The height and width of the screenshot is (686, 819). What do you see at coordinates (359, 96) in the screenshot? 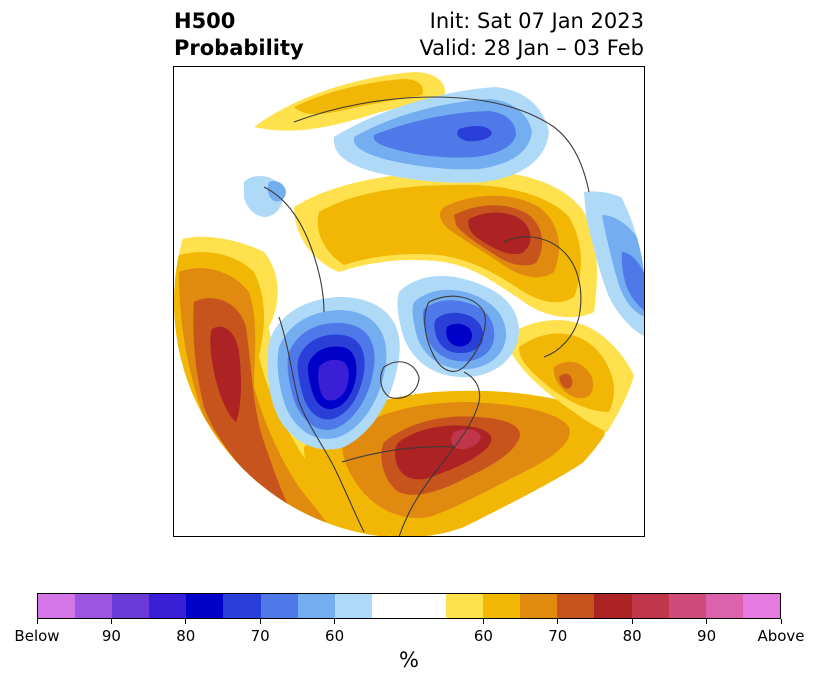
I see `asia-north-anomaly-gold` at bounding box center [359, 96].